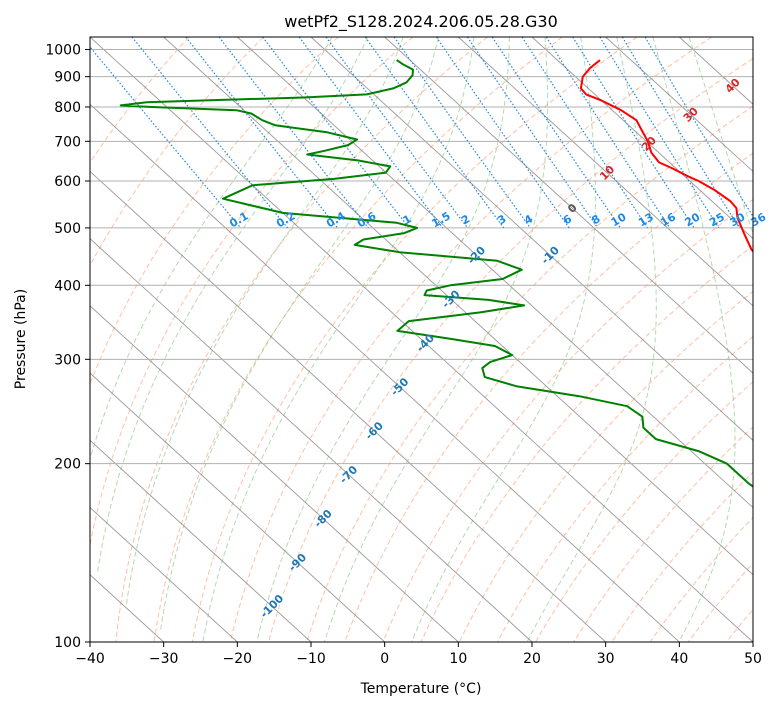  What do you see at coordinates (238, 659) in the screenshot?
I see `x-tick-label: −20` at bounding box center [238, 659].